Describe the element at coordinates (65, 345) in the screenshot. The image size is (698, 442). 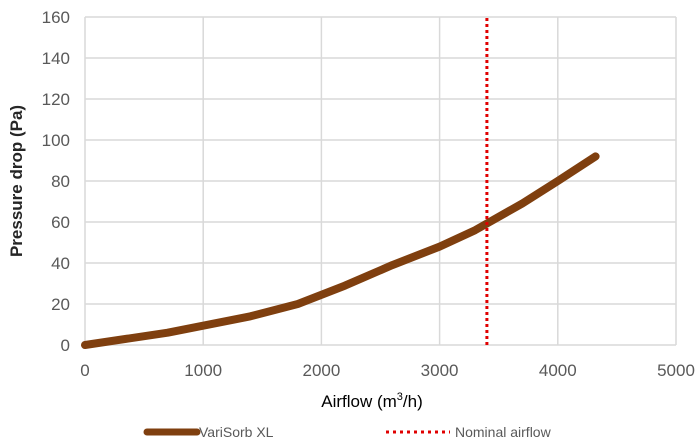
I see `y-tick-label: 0` at that location.